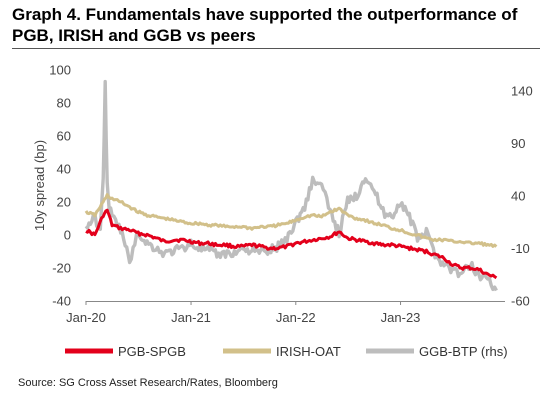 The width and height of the screenshot is (552, 404). Describe the element at coordinates (518, 143) in the screenshot. I see `y-right-tick-label: 90` at that location.